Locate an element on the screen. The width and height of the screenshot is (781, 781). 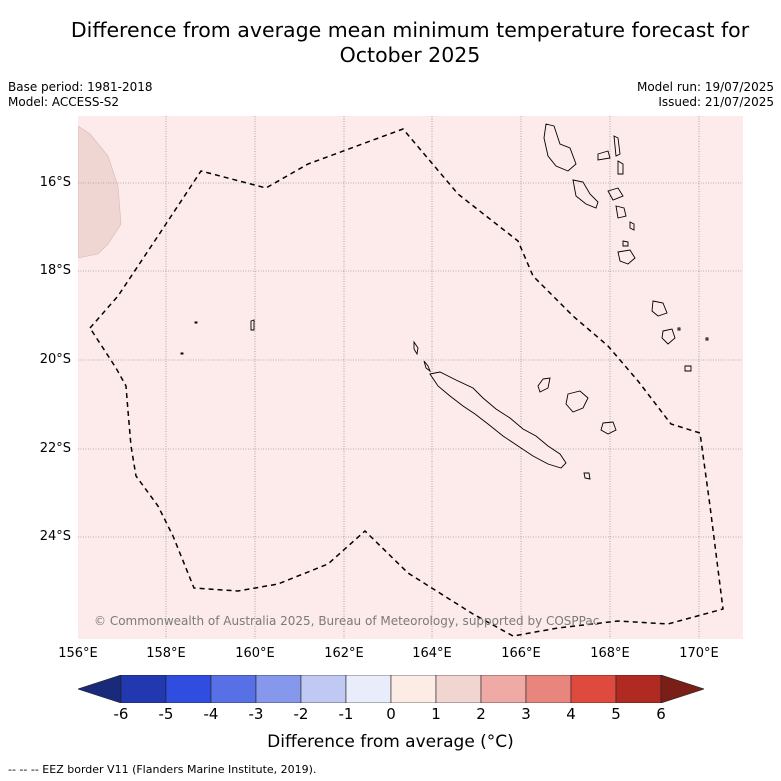
loyalty-island-lifou is located at coordinates (577, 401).